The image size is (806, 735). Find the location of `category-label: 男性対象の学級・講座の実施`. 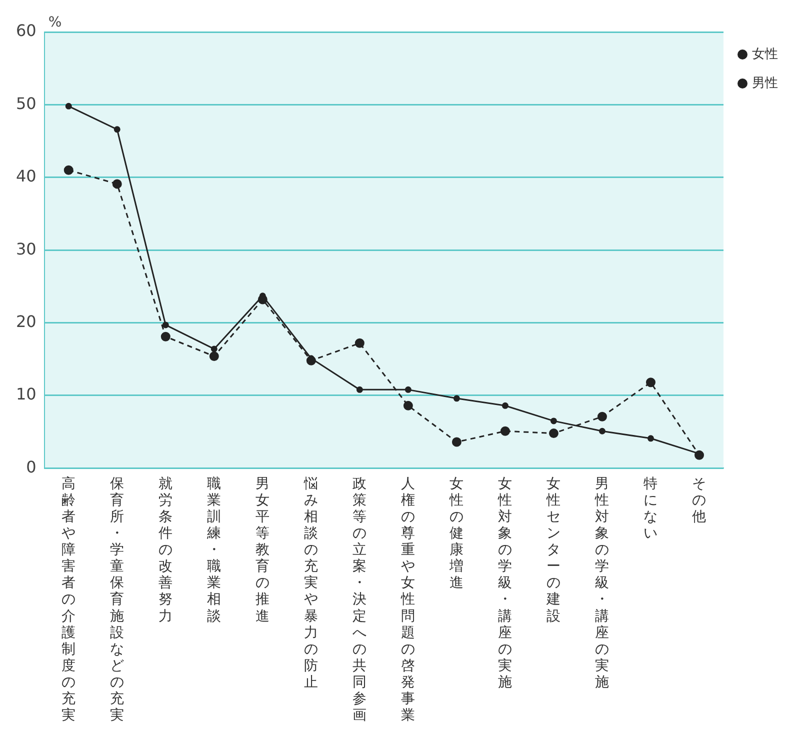

category-label: 男性対象の学級・講座の実施 is located at coordinates (602, 583).